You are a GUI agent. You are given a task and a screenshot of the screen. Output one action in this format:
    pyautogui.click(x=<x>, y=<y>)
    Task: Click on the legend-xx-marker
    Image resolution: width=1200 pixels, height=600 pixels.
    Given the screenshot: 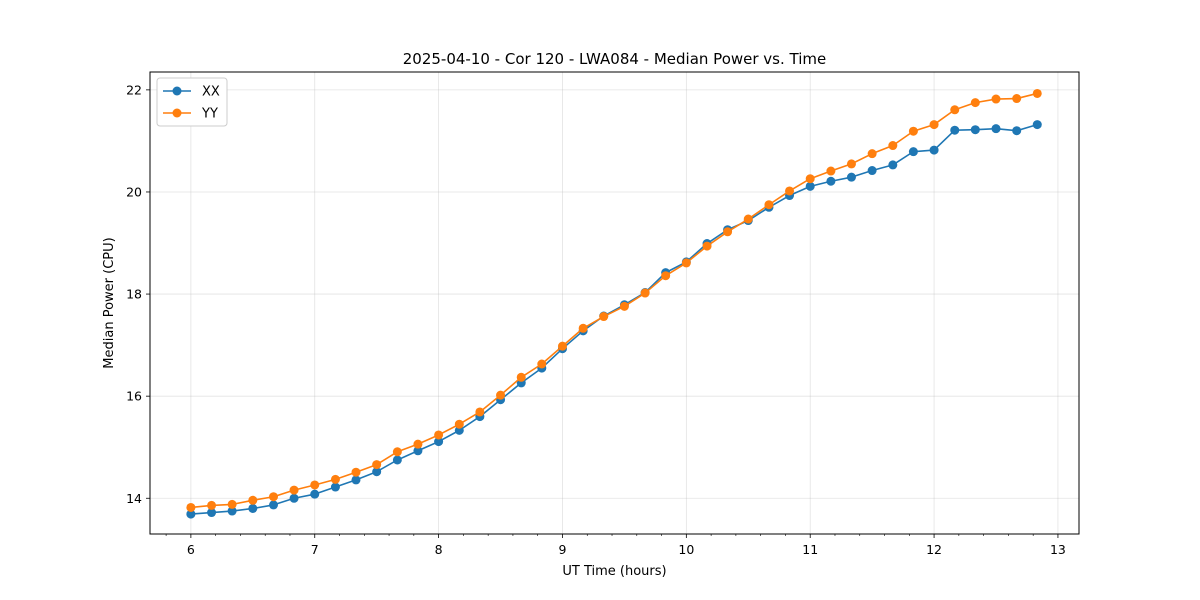 What is the action you would take?
    pyautogui.click(x=177, y=91)
    